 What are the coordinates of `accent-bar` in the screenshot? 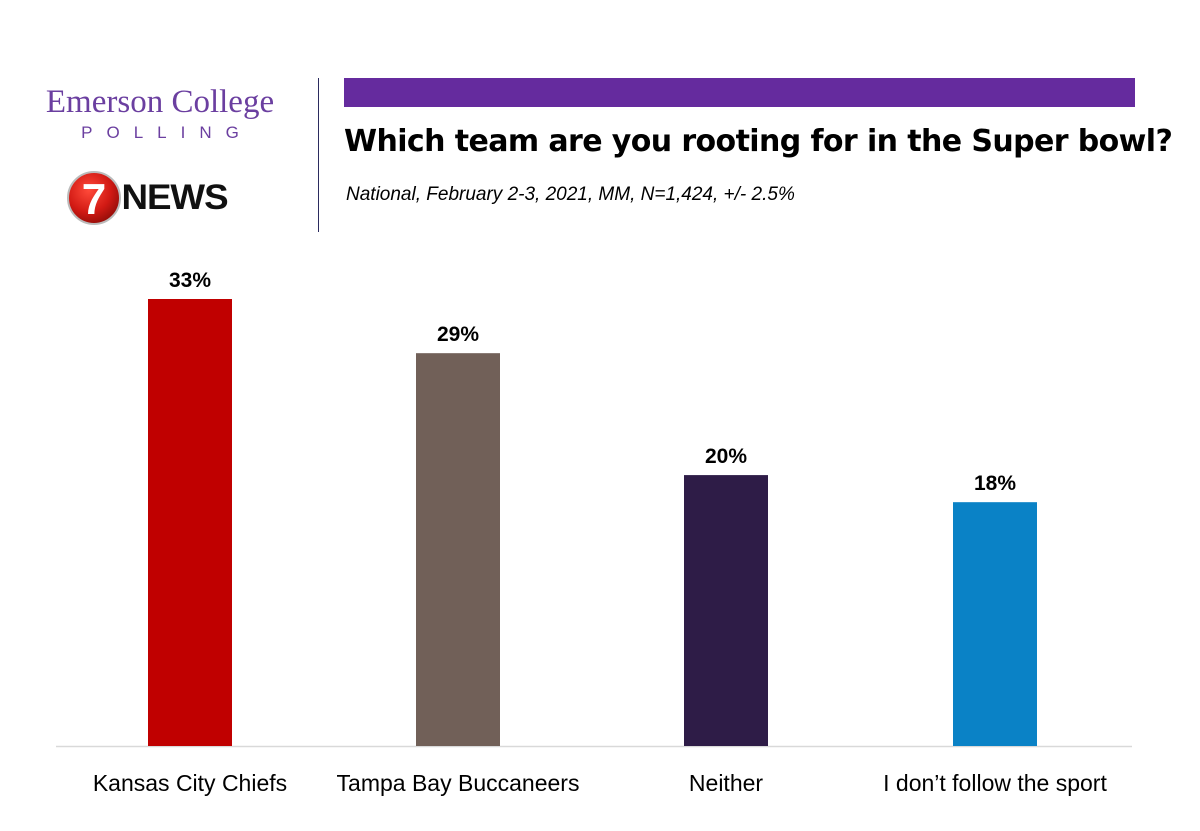 It's located at (739, 92).